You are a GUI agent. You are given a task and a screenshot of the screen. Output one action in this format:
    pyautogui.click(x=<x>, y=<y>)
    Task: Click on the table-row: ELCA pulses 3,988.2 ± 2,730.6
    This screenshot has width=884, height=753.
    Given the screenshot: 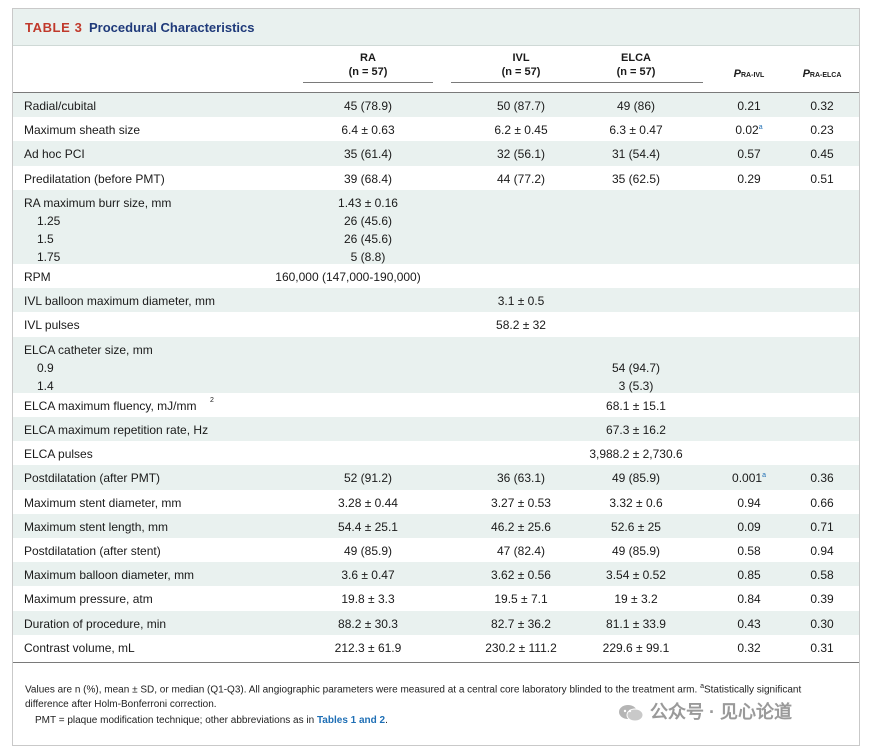 What is the action you would take?
    pyautogui.click(x=436, y=453)
    